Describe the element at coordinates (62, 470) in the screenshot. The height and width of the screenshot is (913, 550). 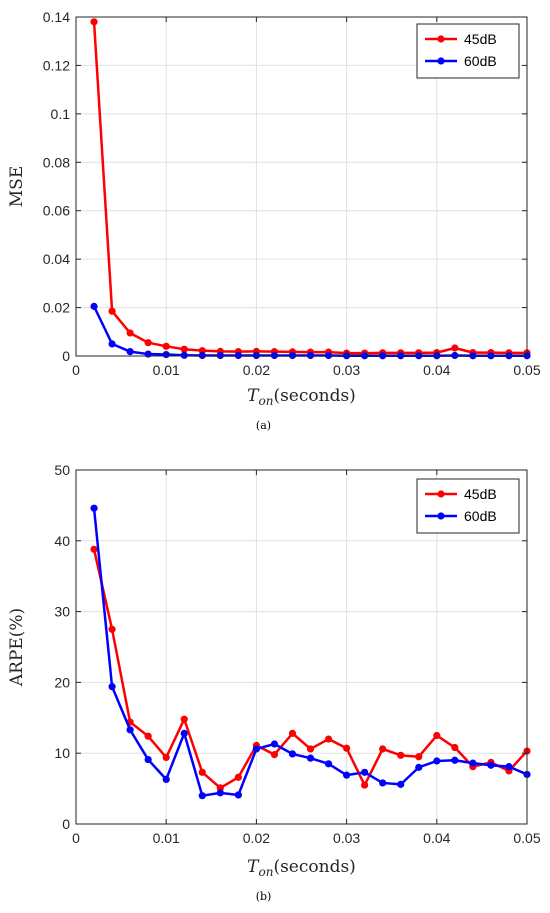
I see `y-tick-label: 50` at that location.